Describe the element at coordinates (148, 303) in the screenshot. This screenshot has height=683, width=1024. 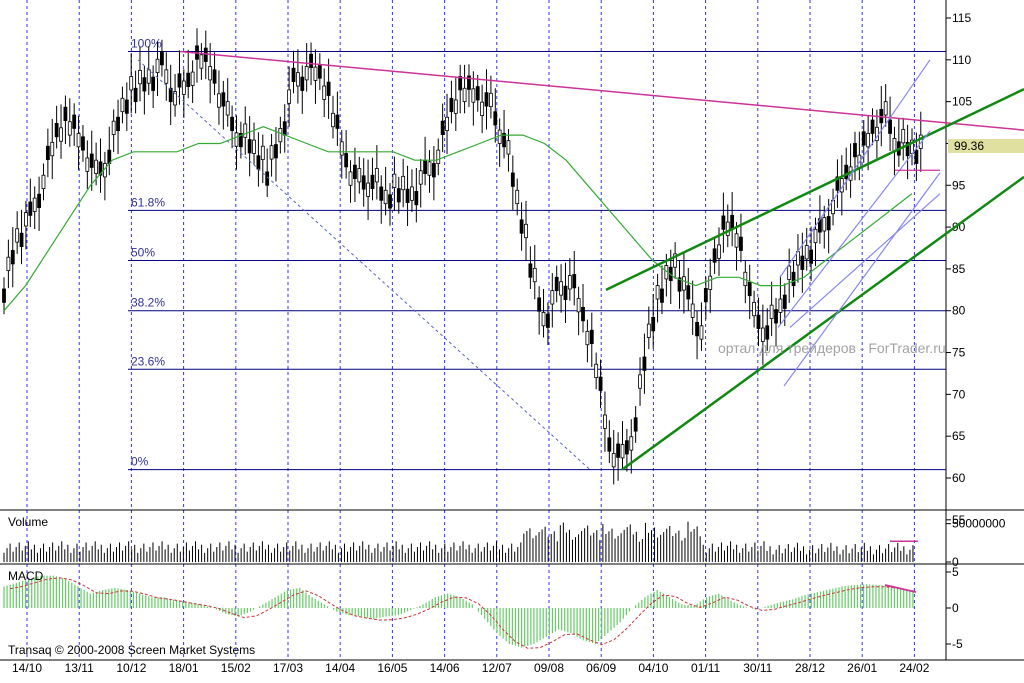
I see `fib-level-label: 38.2%` at that location.